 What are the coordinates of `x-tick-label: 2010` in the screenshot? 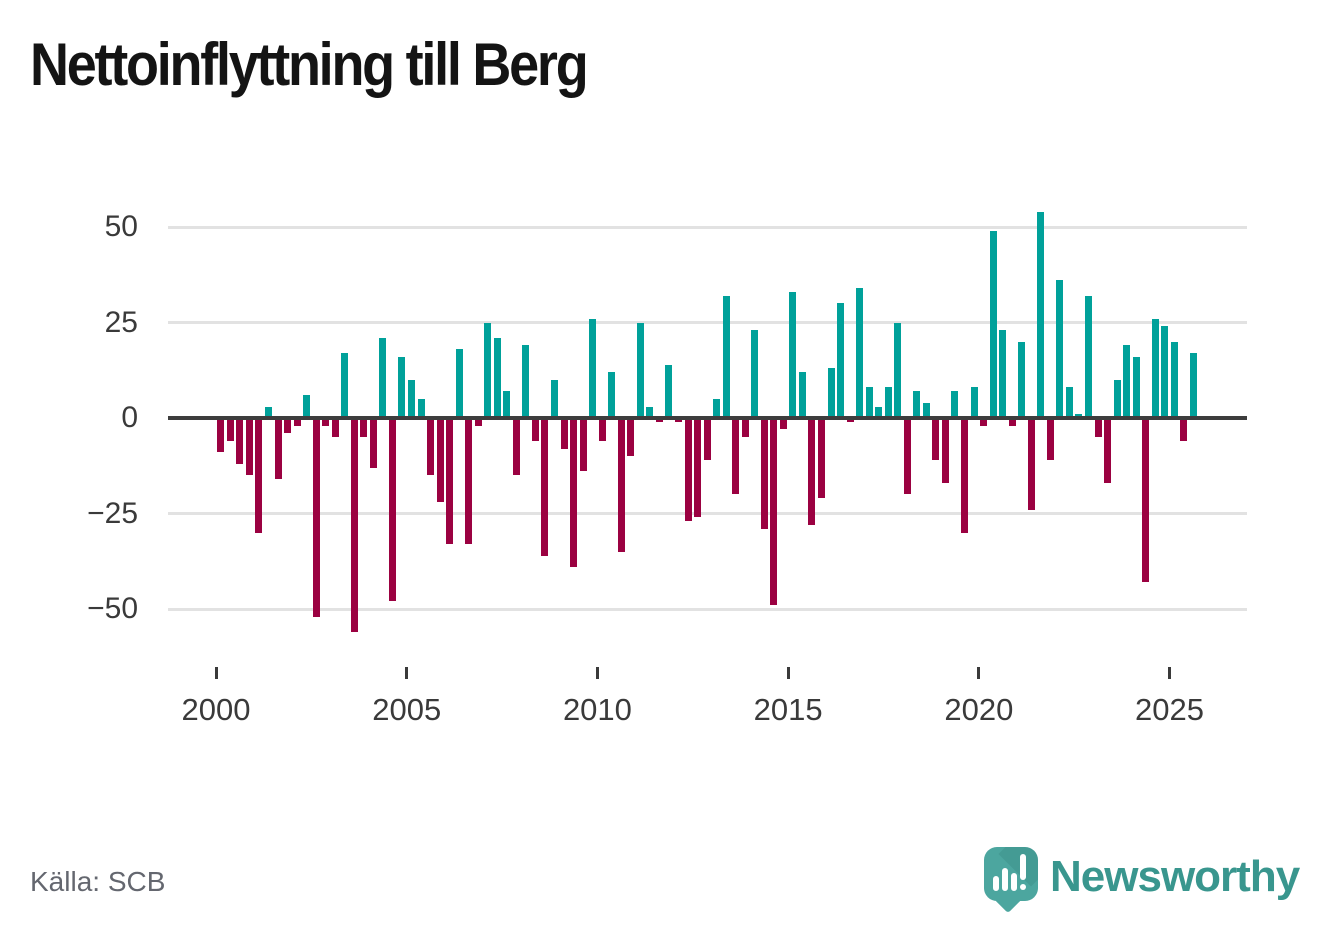 It's located at (597, 709).